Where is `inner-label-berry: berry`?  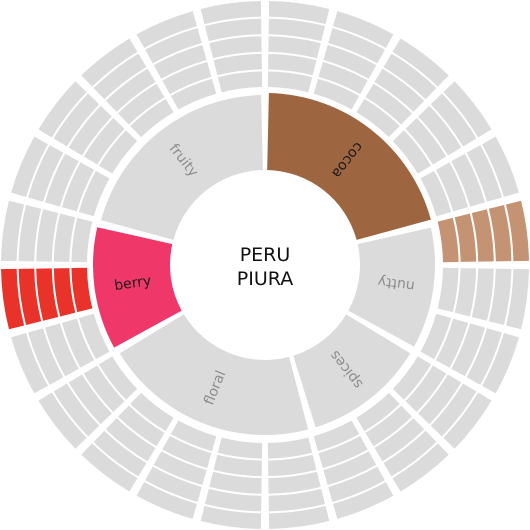 inner-label-berry: berry is located at coordinates (132, 283).